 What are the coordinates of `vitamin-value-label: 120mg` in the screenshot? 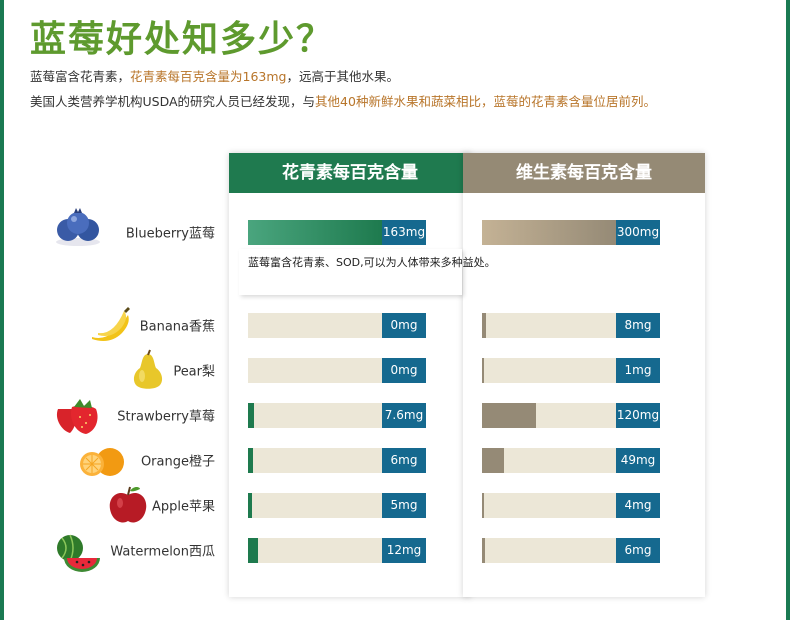 It's located at (638, 415).